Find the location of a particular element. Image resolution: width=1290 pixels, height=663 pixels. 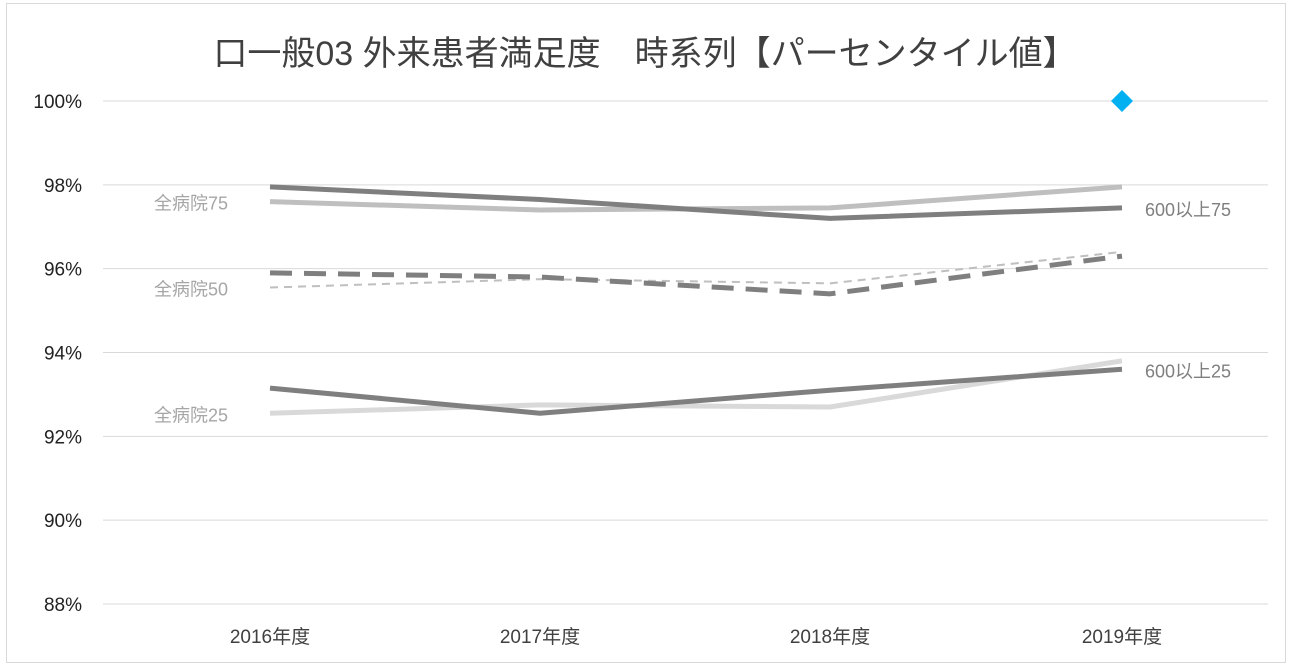

x-tick-label: 2017年度 is located at coordinates (540, 637).